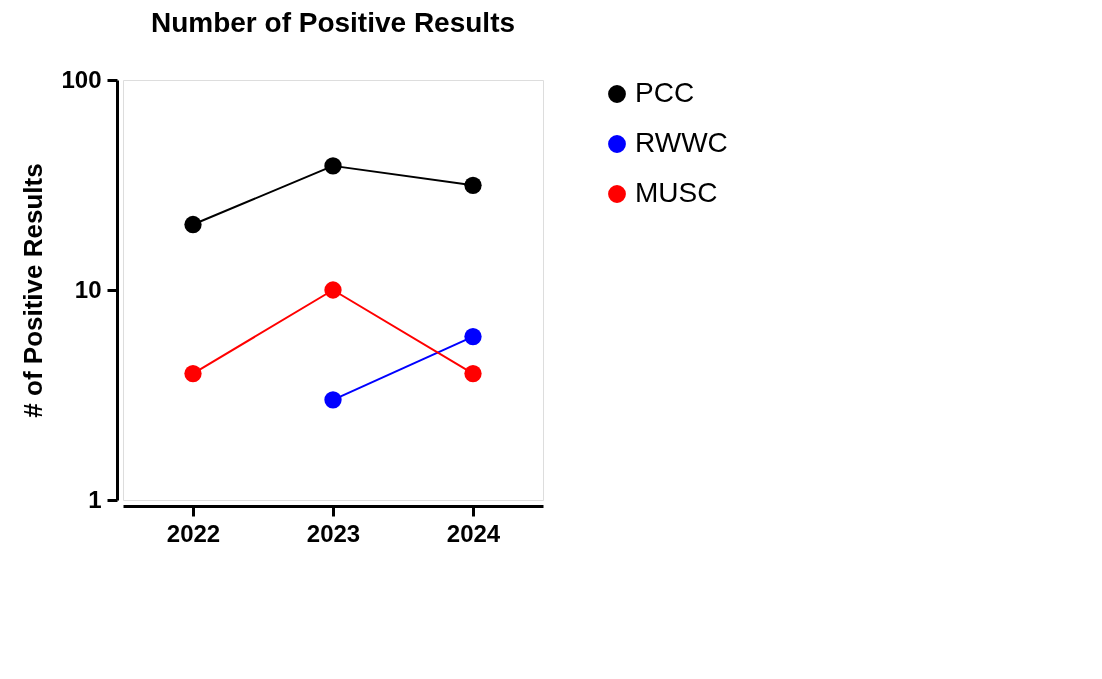 This screenshot has height=679, width=1102. What do you see at coordinates (81, 79) in the screenshot?
I see `y-tick-label: 100` at bounding box center [81, 79].